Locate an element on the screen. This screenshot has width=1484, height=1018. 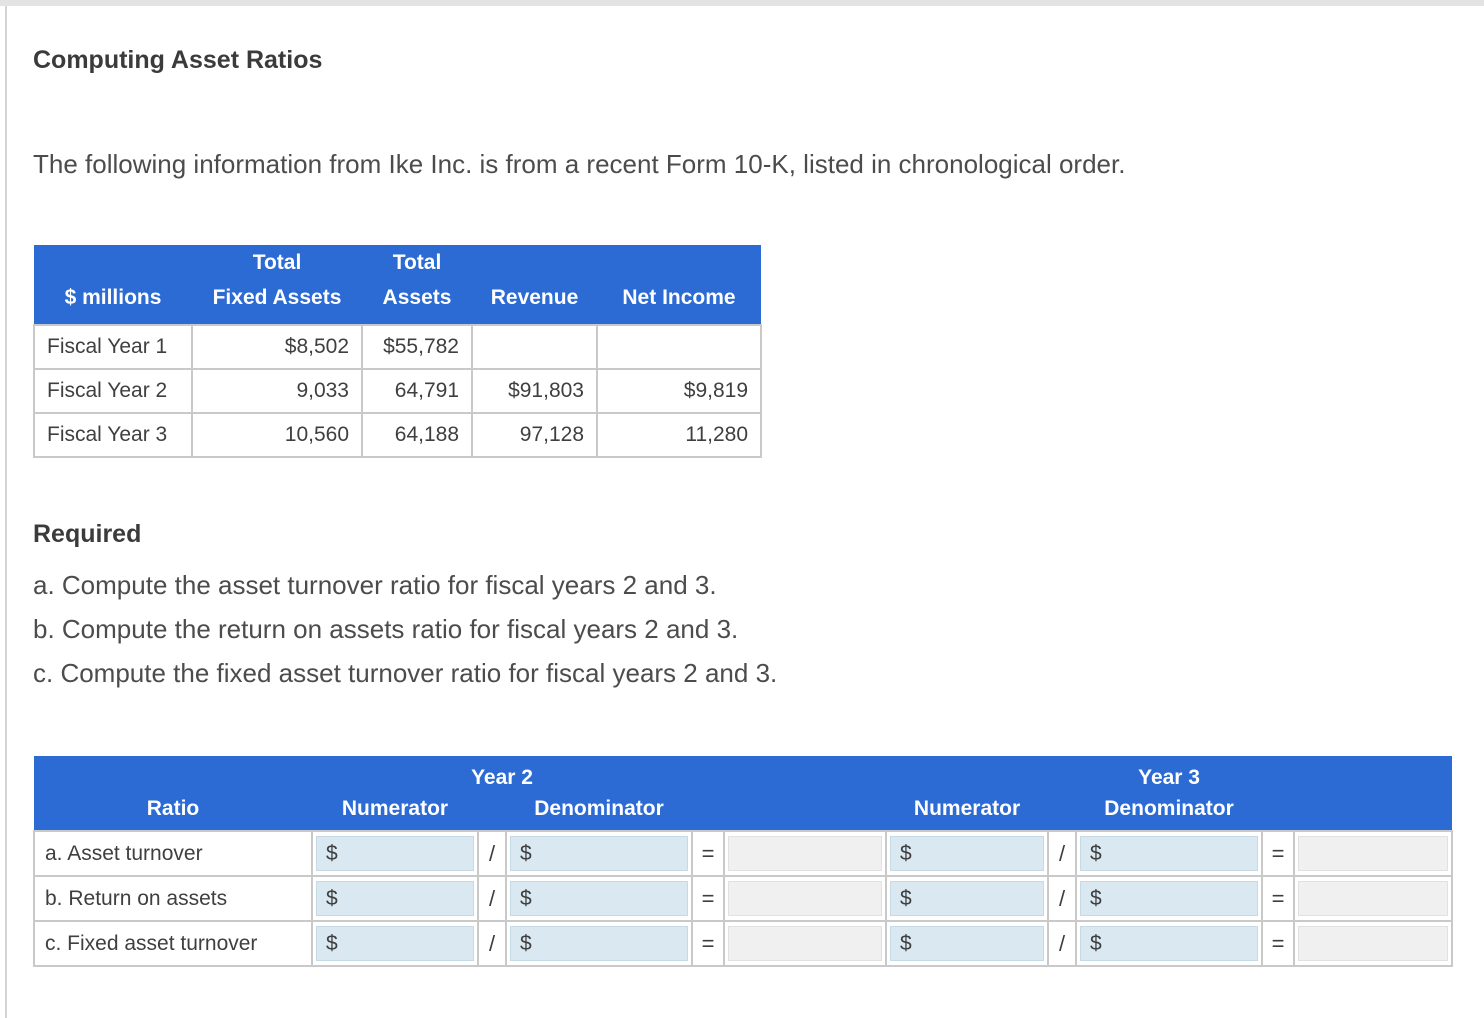
year3-header: Year 3 is located at coordinates (1169, 775).